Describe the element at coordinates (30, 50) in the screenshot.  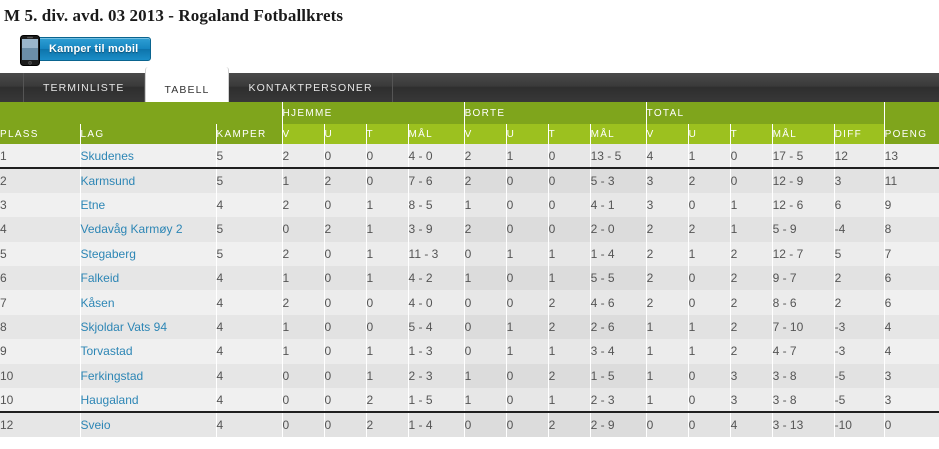
I see `mobile-phone-icon` at that location.